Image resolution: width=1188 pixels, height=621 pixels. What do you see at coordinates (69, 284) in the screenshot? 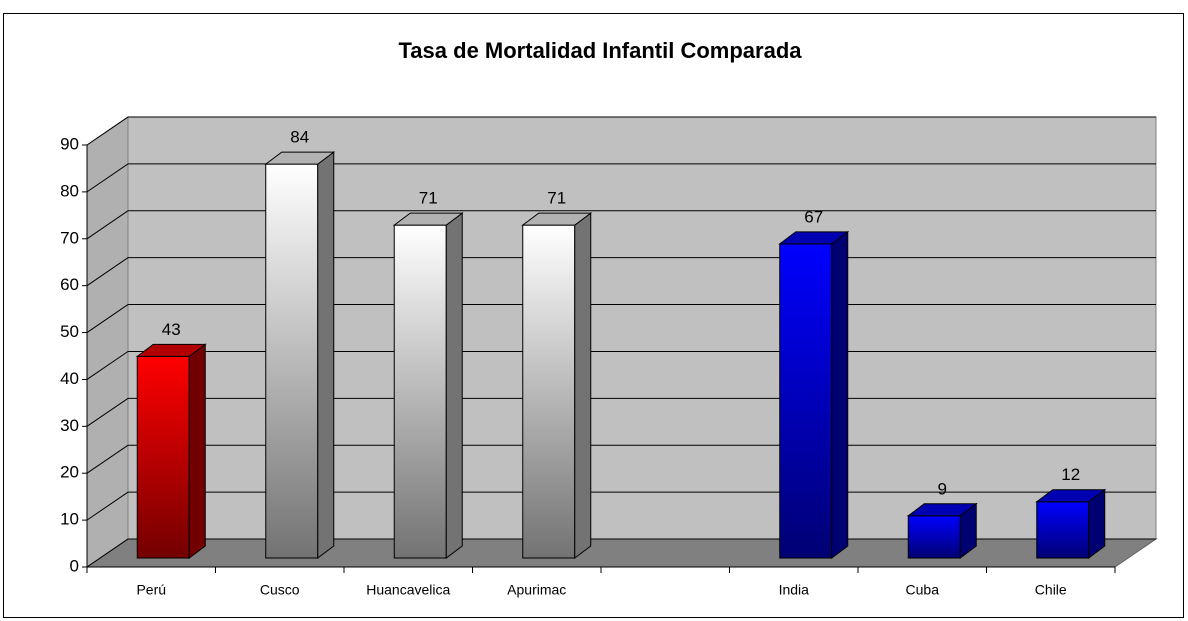
I see `y-tick-label: 60` at bounding box center [69, 284].